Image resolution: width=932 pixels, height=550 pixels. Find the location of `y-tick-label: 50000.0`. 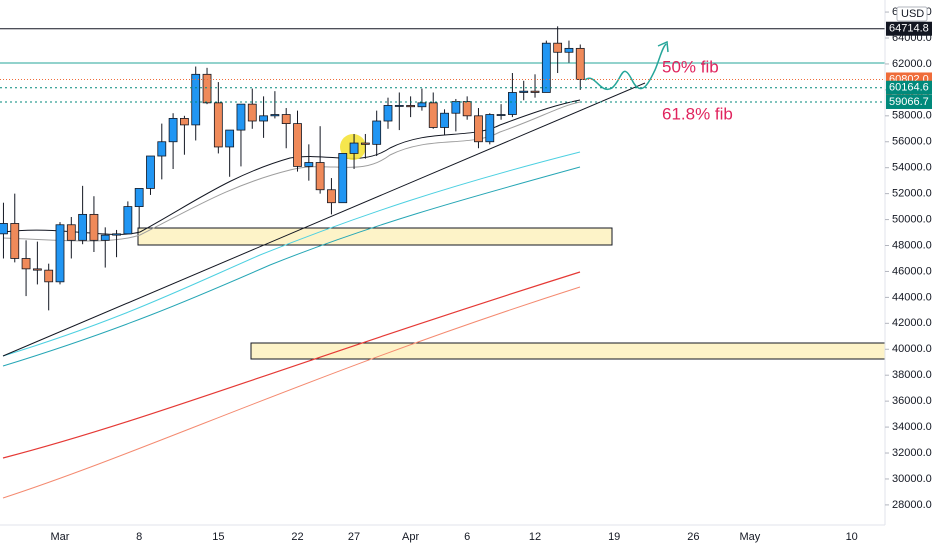

y-tick-label: 50000.0 is located at coordinates (912, 219).